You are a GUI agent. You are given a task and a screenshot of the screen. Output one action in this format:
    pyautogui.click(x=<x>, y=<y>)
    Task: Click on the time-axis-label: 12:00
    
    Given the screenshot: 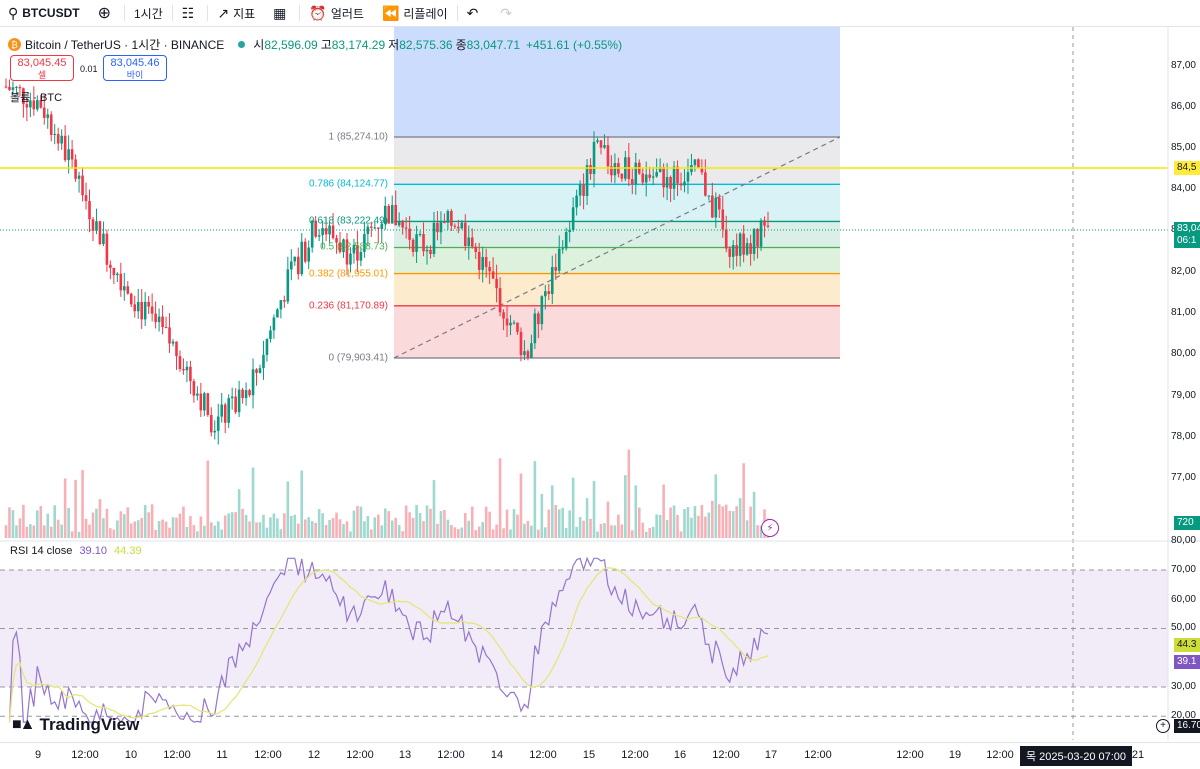 What is the action you would take?
    pyautogui.click(x=85, y=755)
    